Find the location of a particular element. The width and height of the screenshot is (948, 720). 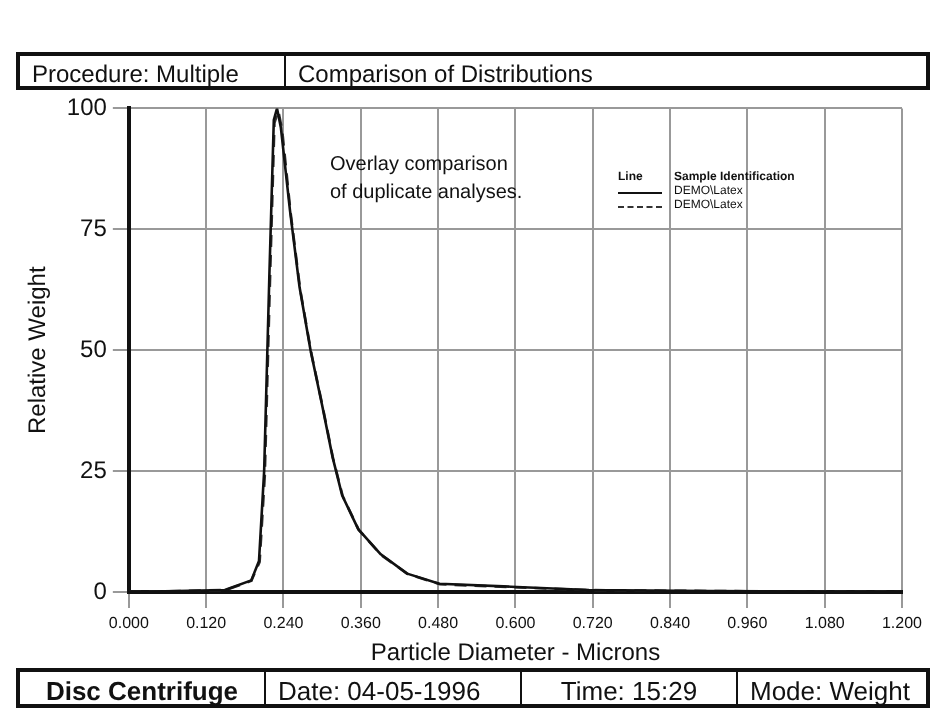

y-tick-label: 100 is located at coordinates (87, 107).